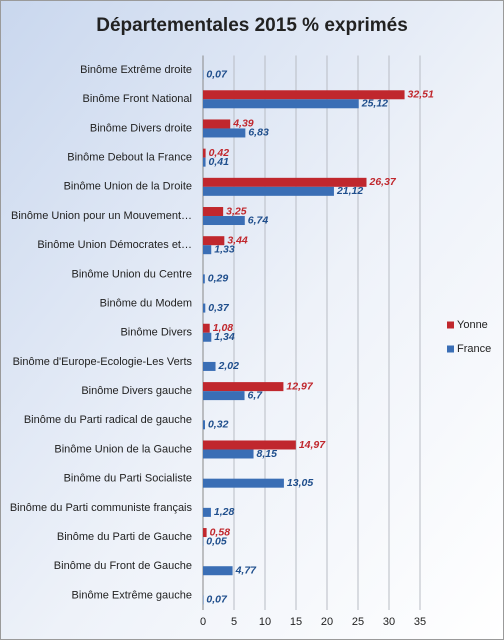  What do you see at coordinates (146, 303) in the screenshot?
I see `category-label: Binôme du Modem` at bounding box center [146, 303].